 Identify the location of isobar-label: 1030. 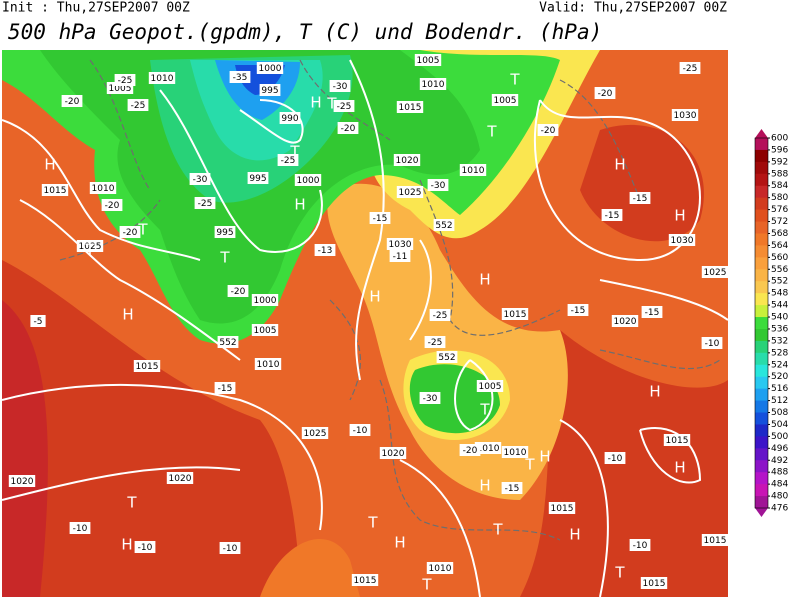
(685, 116).